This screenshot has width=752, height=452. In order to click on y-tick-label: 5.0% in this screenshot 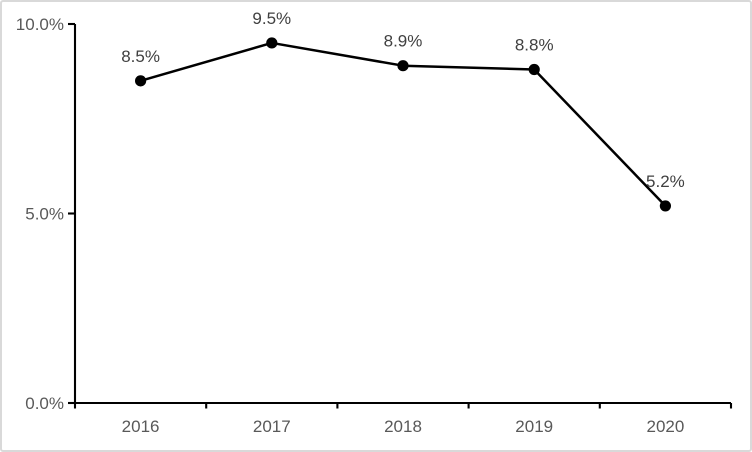, I will do `click(44, 214)`.